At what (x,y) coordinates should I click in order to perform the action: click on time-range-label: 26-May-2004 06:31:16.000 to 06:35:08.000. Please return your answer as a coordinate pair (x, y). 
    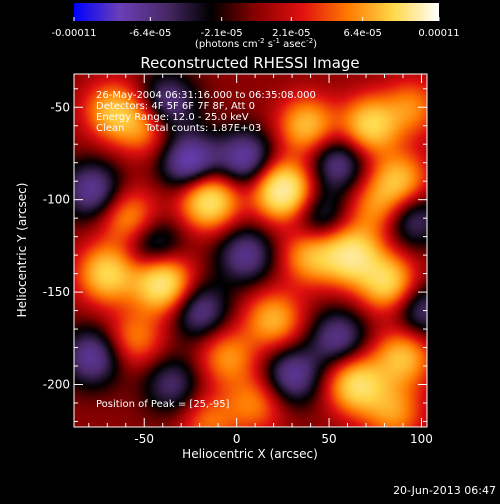
    Looking at the image, I should click on (206, 95).